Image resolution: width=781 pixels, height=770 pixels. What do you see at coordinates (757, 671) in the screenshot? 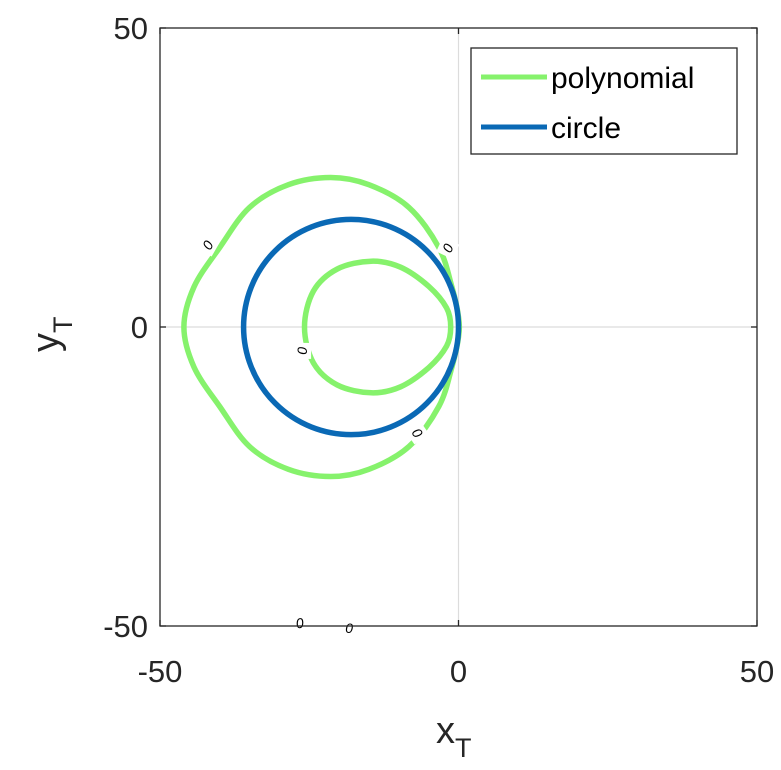
I see `x-tick-label: 50` at bounding box center [757, 671].